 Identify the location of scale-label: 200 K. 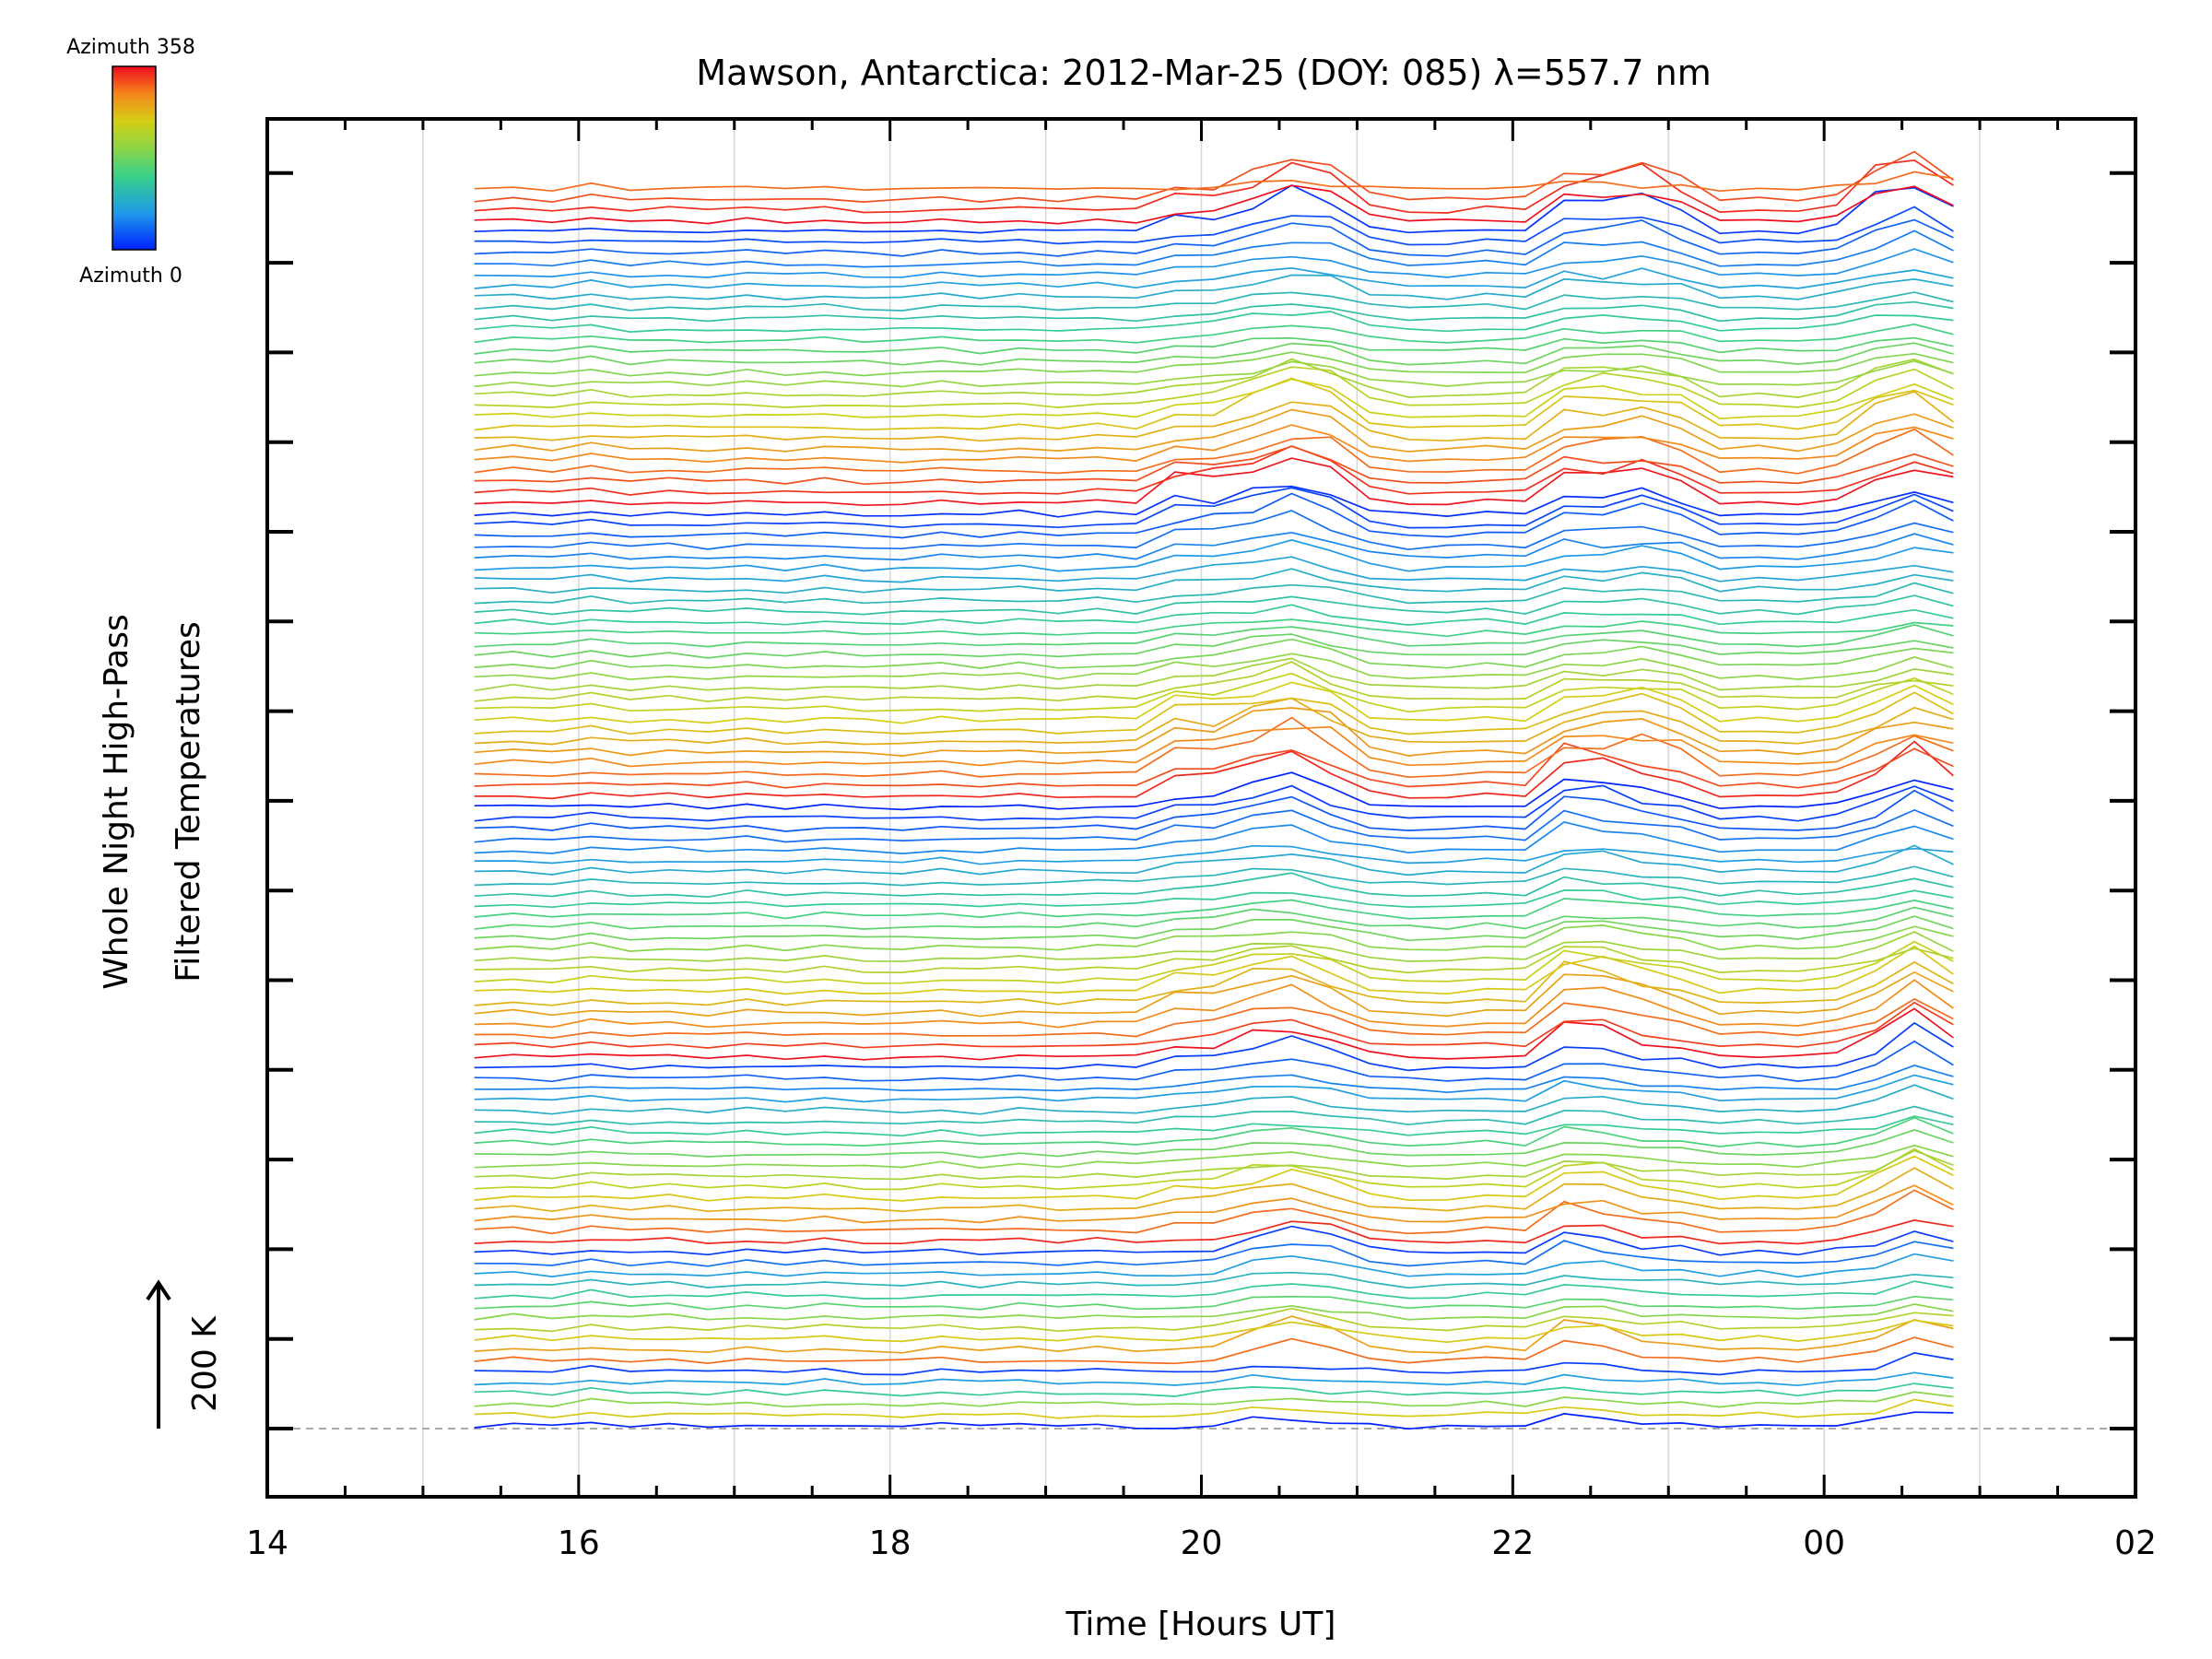
(205, 1363).